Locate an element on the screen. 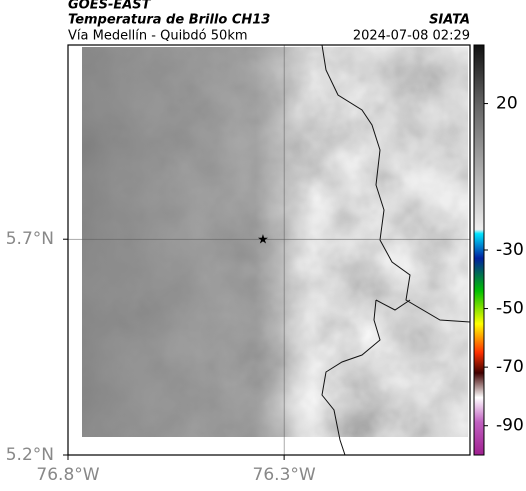 The height and width of the screenshot is (491, 526). colorbar is located at coordinates (479, 250).